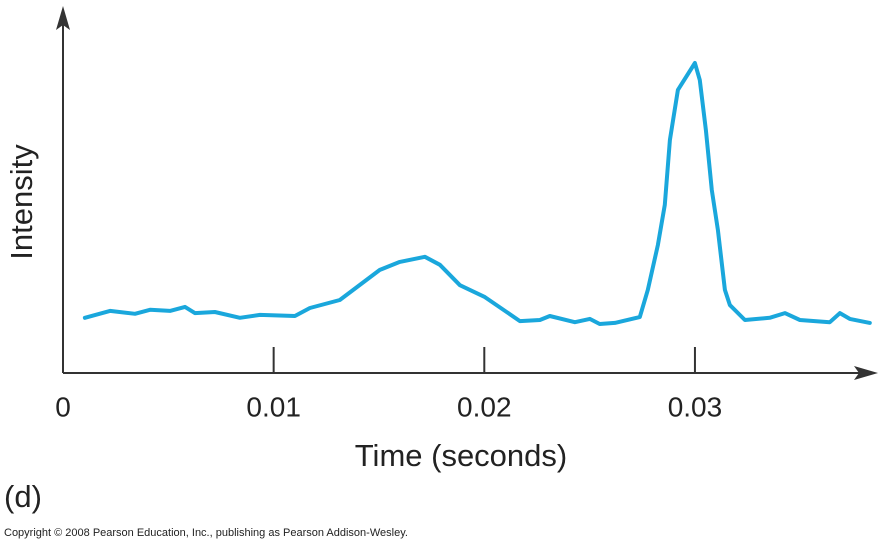 The width and height of the screenshot is (886, 548). Describe the element at coordinates (695, 406) in the screenshot. I see `x-tick-label: 0.03` at that location.